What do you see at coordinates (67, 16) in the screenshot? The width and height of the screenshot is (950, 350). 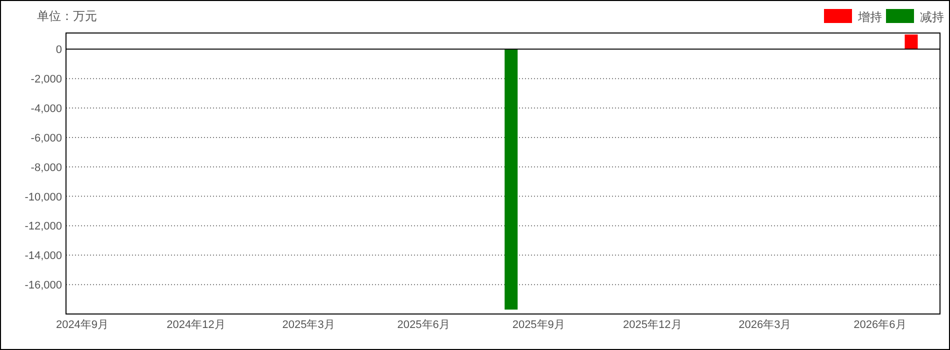 I see `y-axis-title: 单位：万元` at bounding box center [67, 16].